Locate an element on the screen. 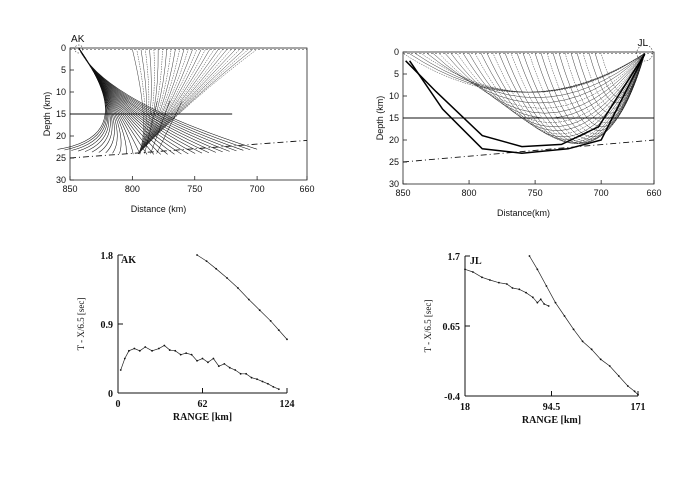 This screenshot has width=679, height=478. jl-ray-xtick-label: 750 is located at coordinates (535, 193).